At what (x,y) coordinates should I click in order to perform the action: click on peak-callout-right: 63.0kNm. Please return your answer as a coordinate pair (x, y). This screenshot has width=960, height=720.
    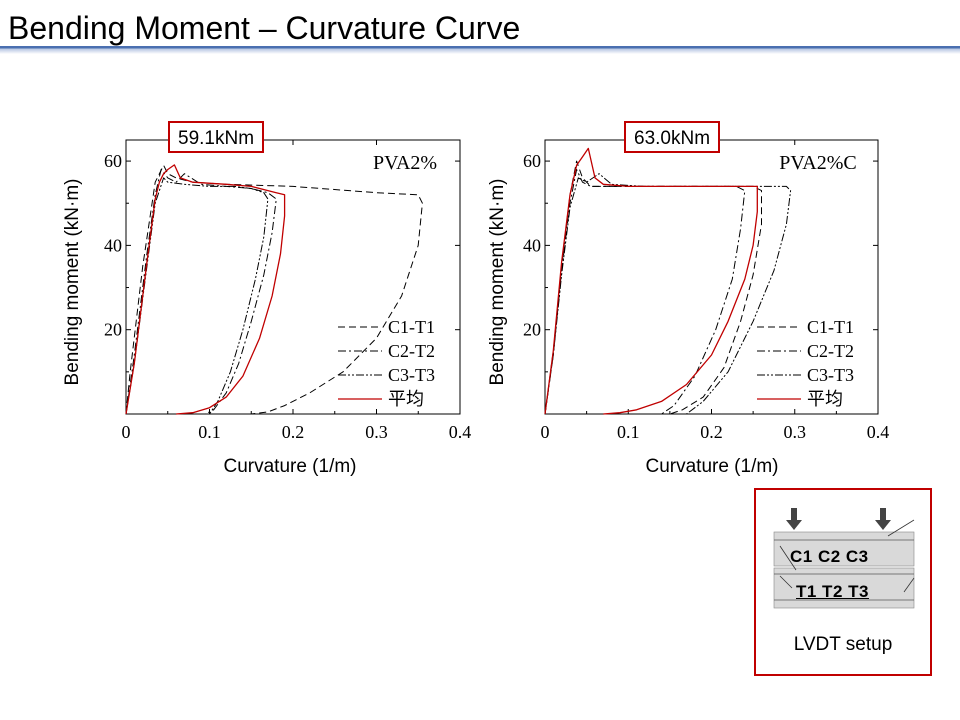
    Looking at the image, I should click on (672, 137).